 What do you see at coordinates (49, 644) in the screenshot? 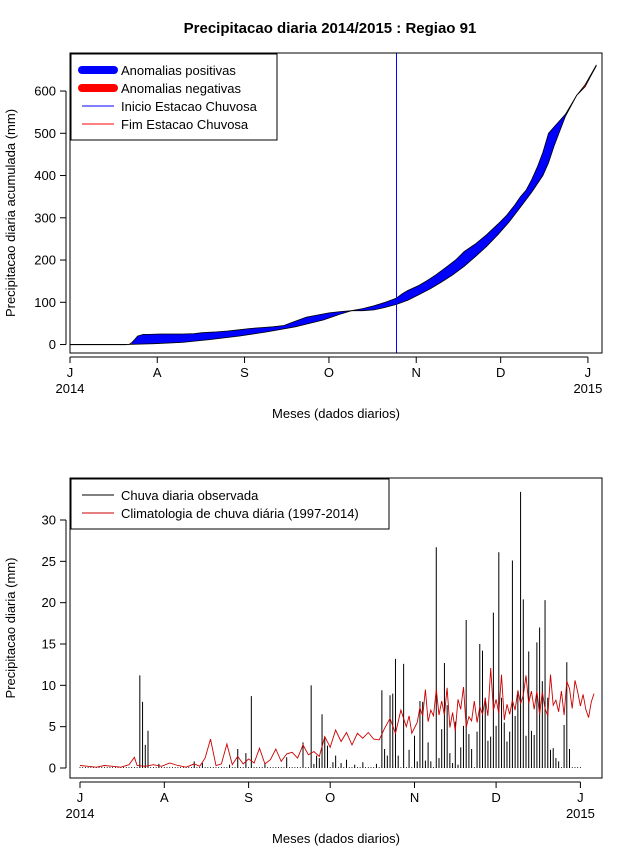
I see `y-tick-label: 15` at bounding box center [49, 644].